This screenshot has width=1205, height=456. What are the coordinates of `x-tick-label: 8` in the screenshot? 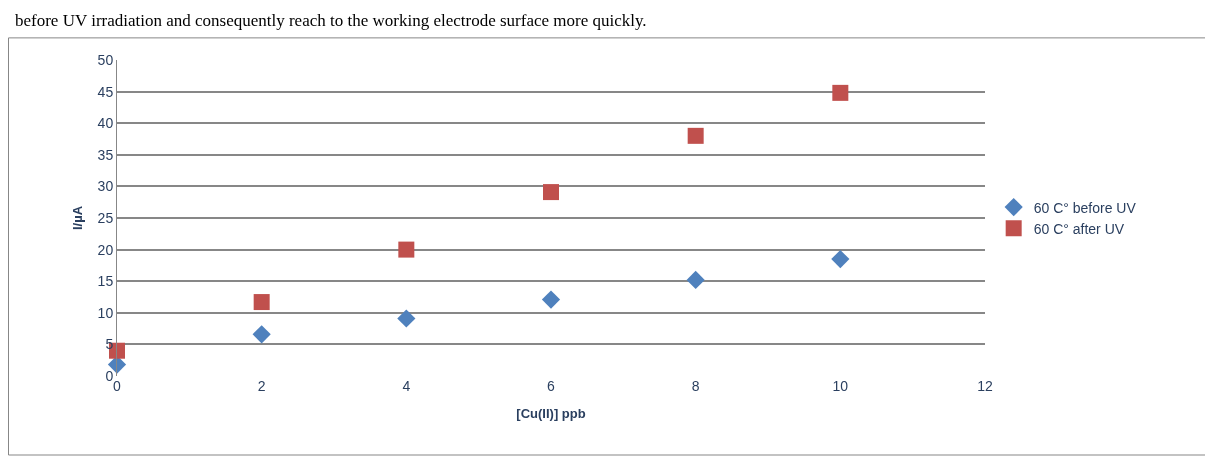 It's located at (695, 386).